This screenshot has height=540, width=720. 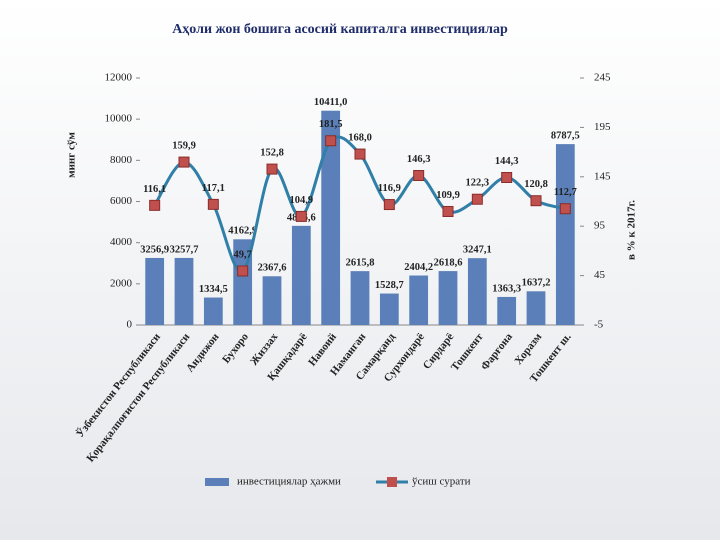 I want to click on value-label: 8787,5, so click(x=565, y=136).